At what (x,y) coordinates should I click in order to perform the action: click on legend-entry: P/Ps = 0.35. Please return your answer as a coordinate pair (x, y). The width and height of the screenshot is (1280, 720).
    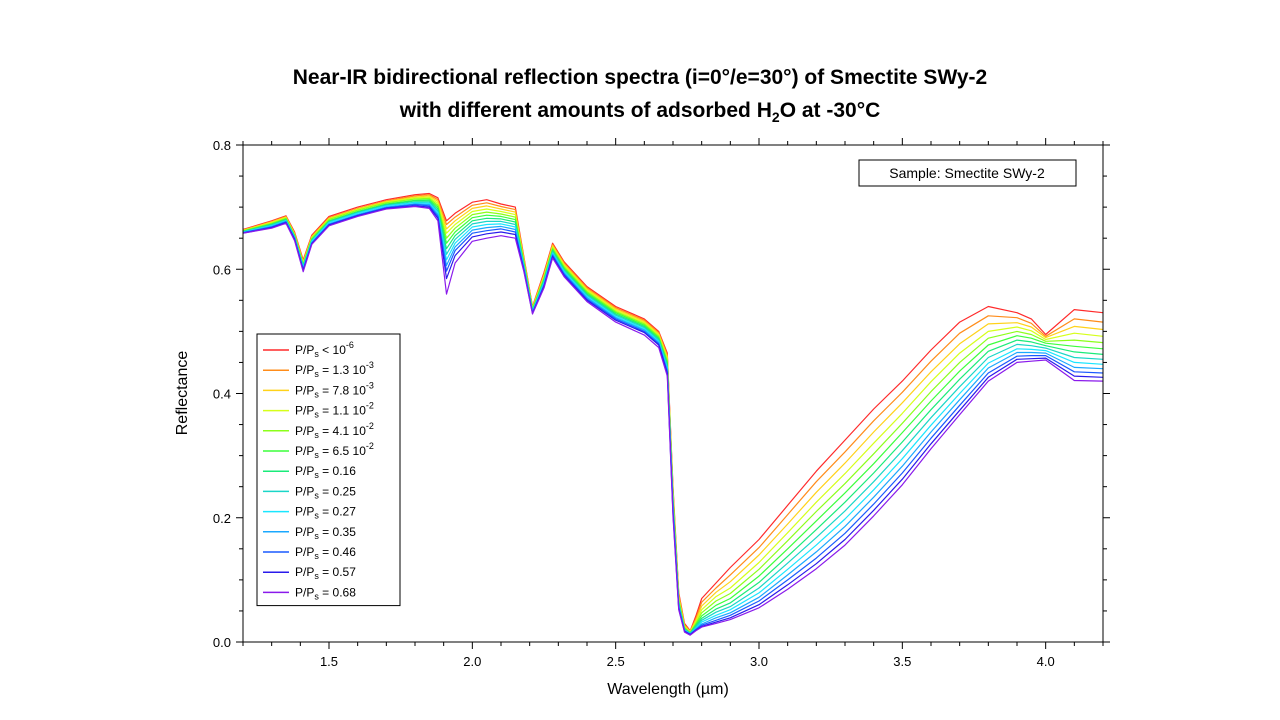
    Looking at the image, I should click on (325, 533).